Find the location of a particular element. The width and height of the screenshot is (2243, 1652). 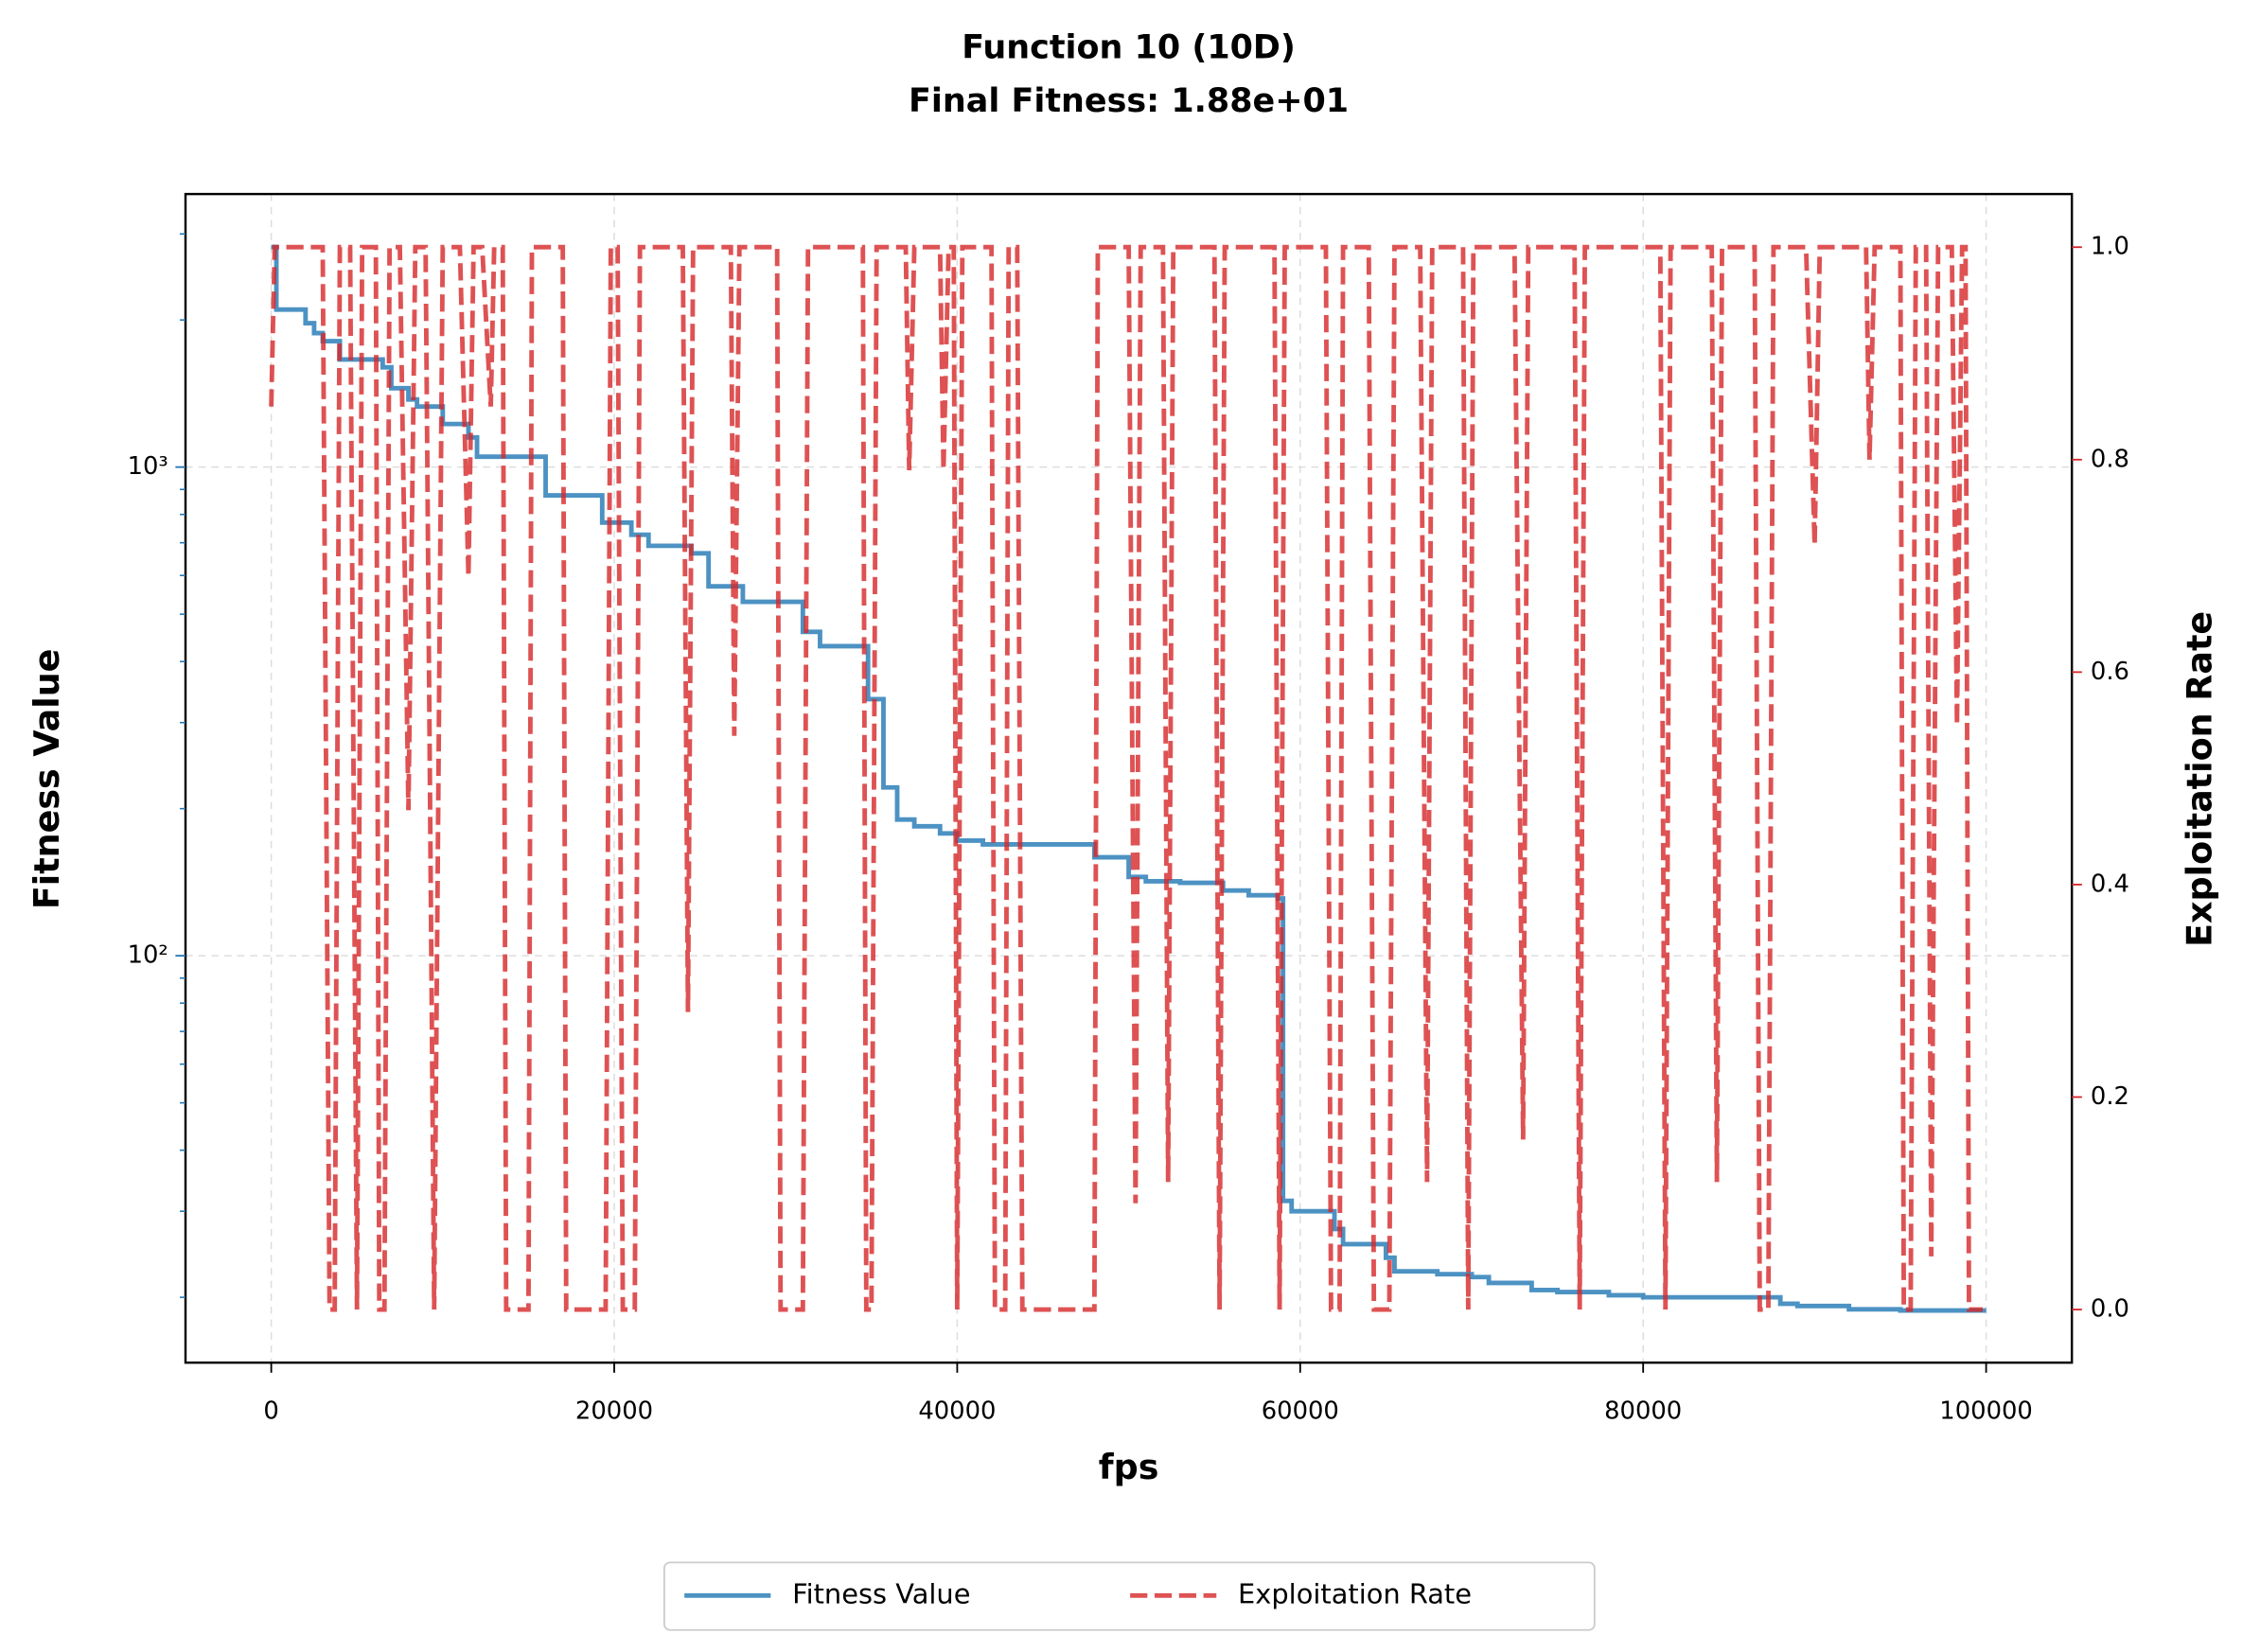

y-tick-label: 10³ is located at coordinates (148, 466).